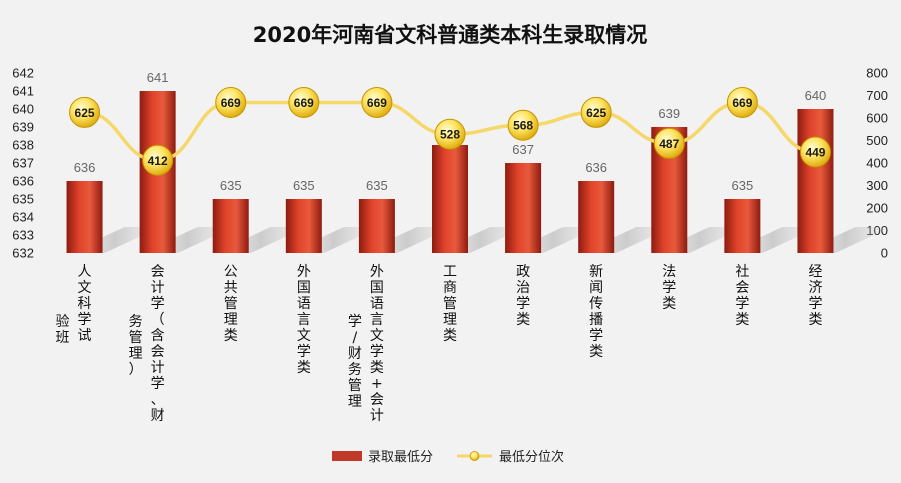 This screenshot has width=901, height=483. Describe the element at coordinates (596, 272) in the screenshot. I see `category-label-char: 新` at that location.